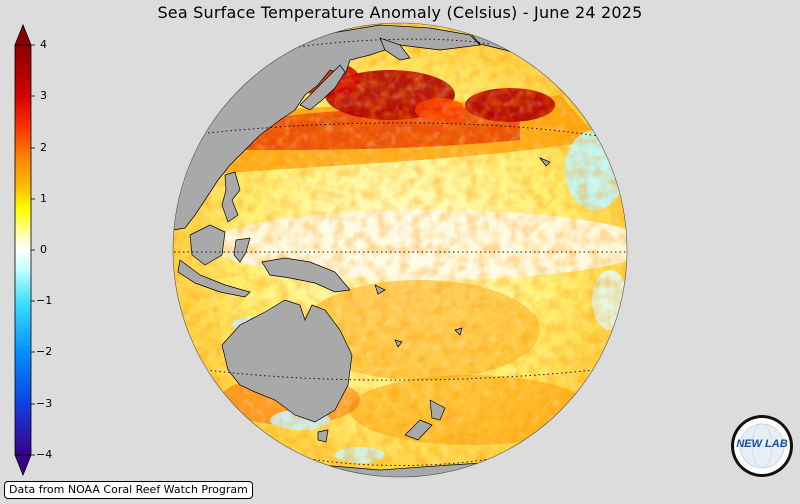 The width and height of the screenshot is (800, 504). Describe the element at coordinates (43, 95) in the screenshot. I see `colorbar-tick: 3` at that location.